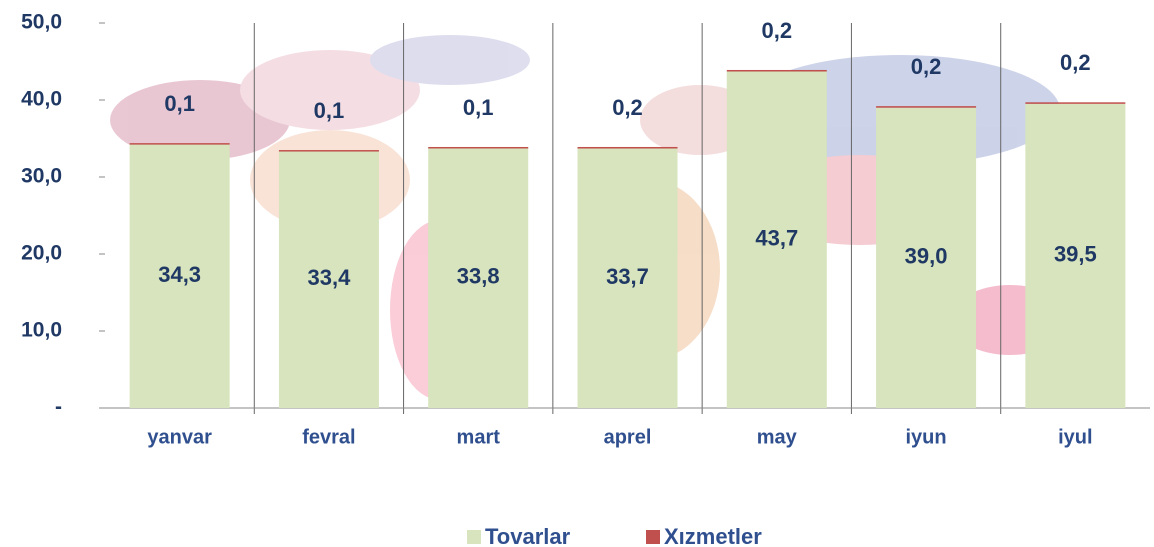 The width and height of the screenshot is (1154, 547). What do you see at coordinates (41, 330) in the screenshot?
I see `y-tick-label: 10,0` at bounding box center [41, 330].